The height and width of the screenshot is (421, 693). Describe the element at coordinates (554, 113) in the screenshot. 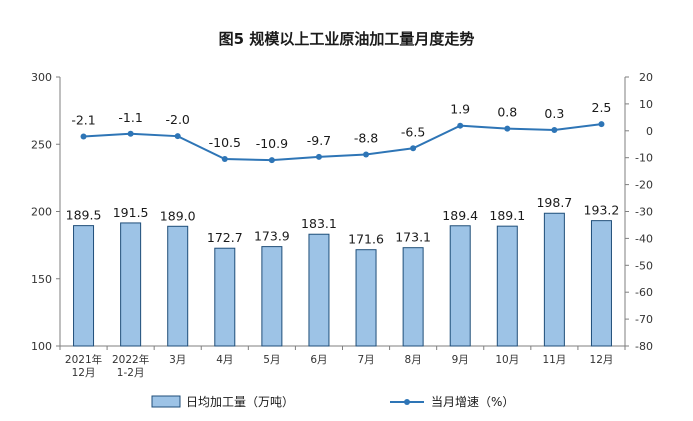

I see `growth-value-label: 0.3` at that location.